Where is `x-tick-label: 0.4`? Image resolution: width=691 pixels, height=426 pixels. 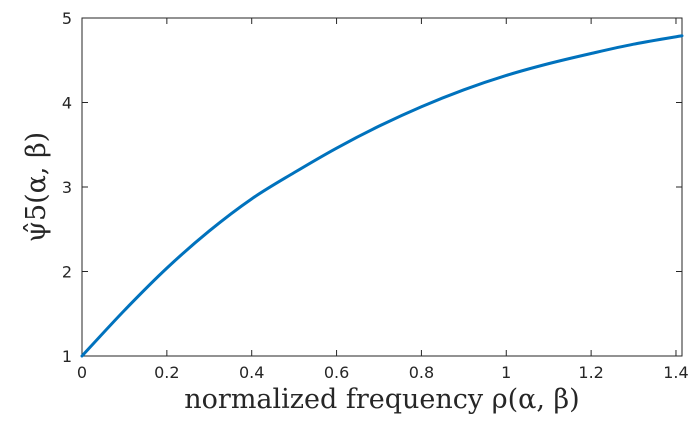
x-tick-label: 0.4 is located at coordinates (251, 372).